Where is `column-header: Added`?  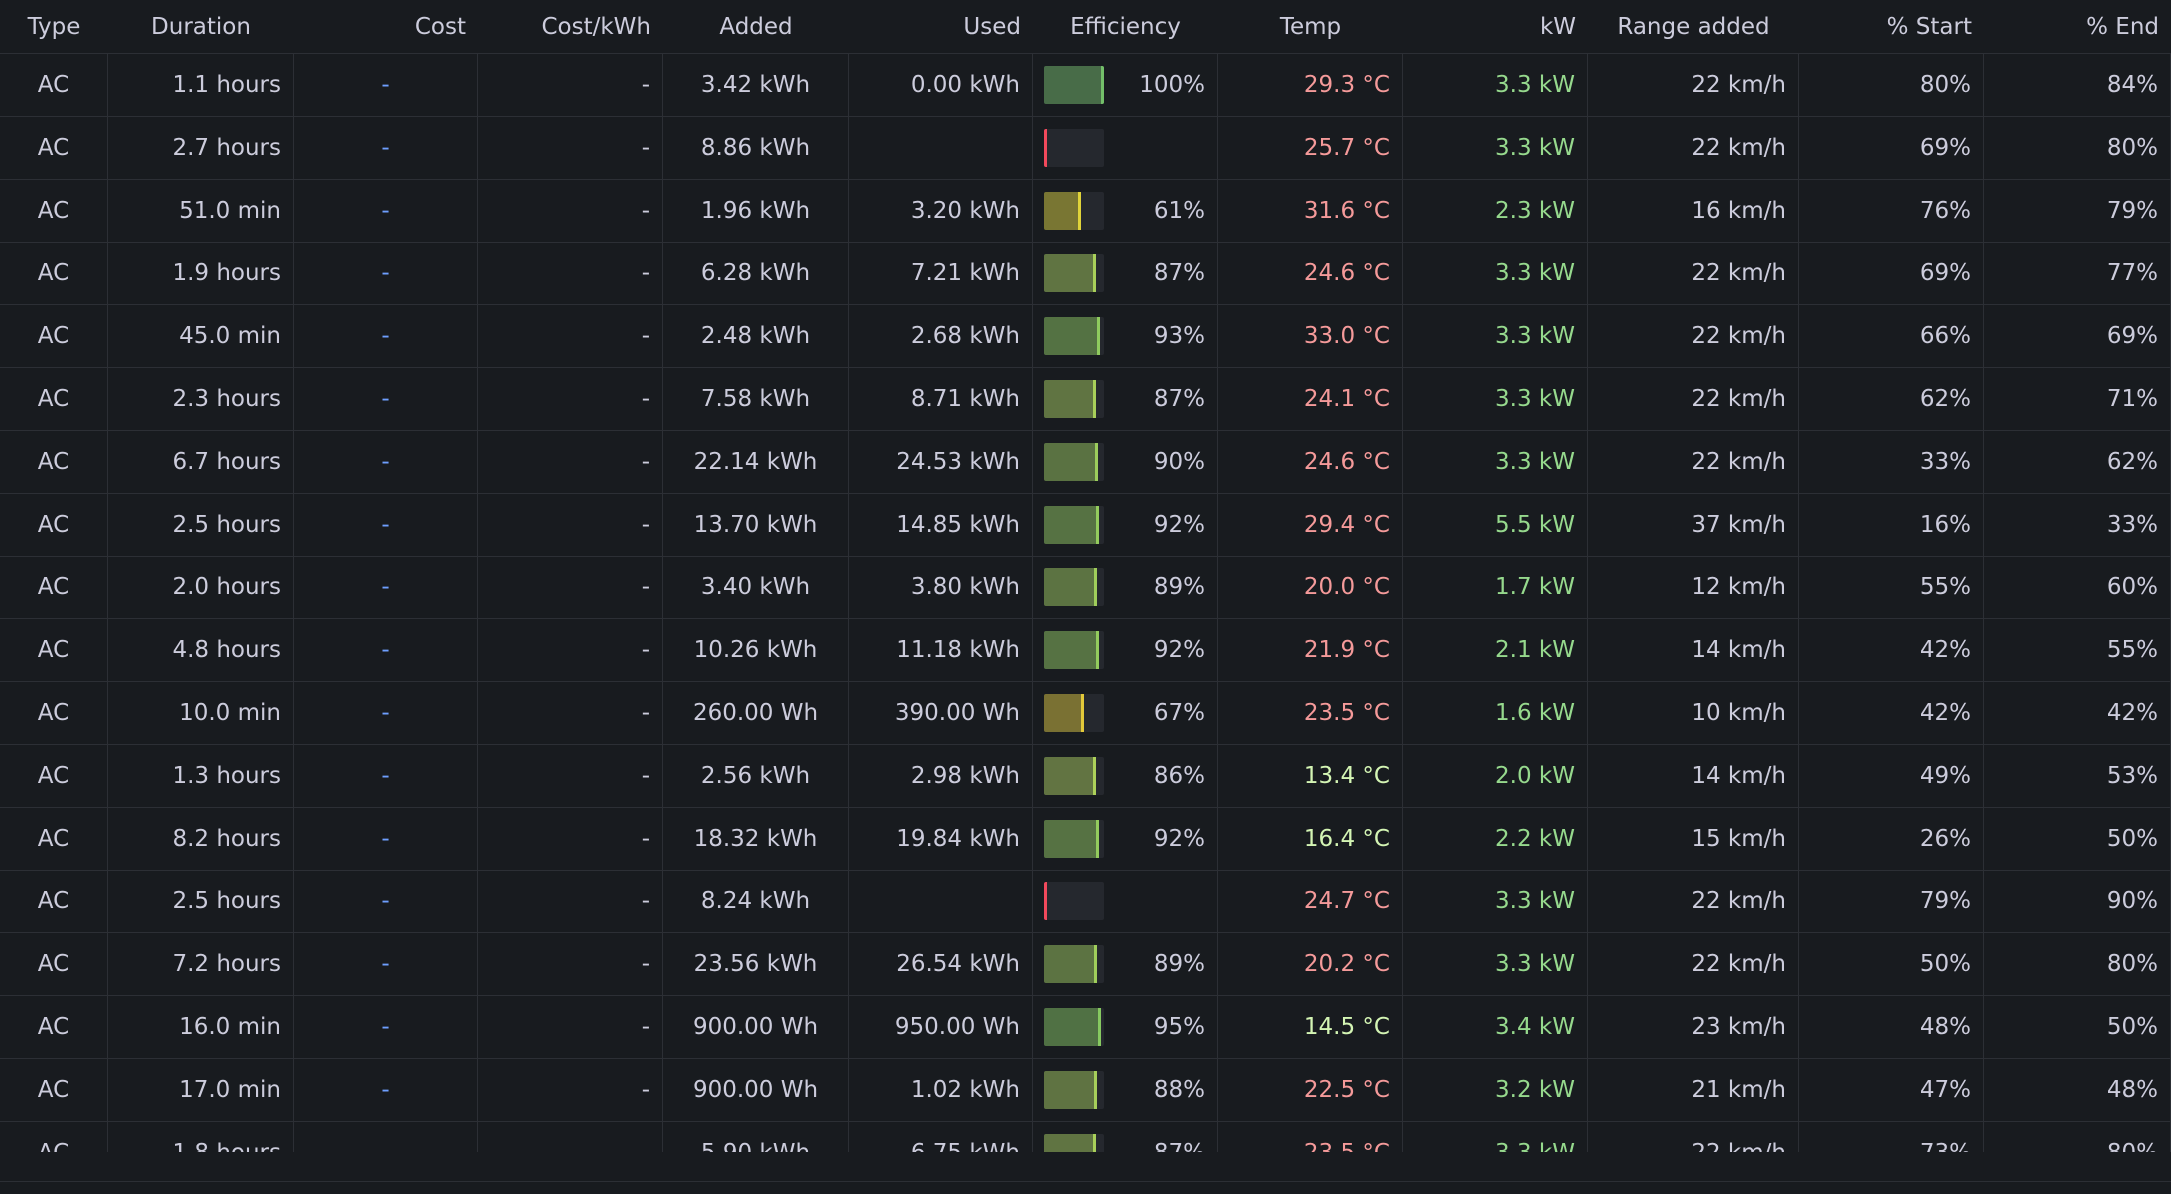
column-header: Added is located at coordinates (756, 26).